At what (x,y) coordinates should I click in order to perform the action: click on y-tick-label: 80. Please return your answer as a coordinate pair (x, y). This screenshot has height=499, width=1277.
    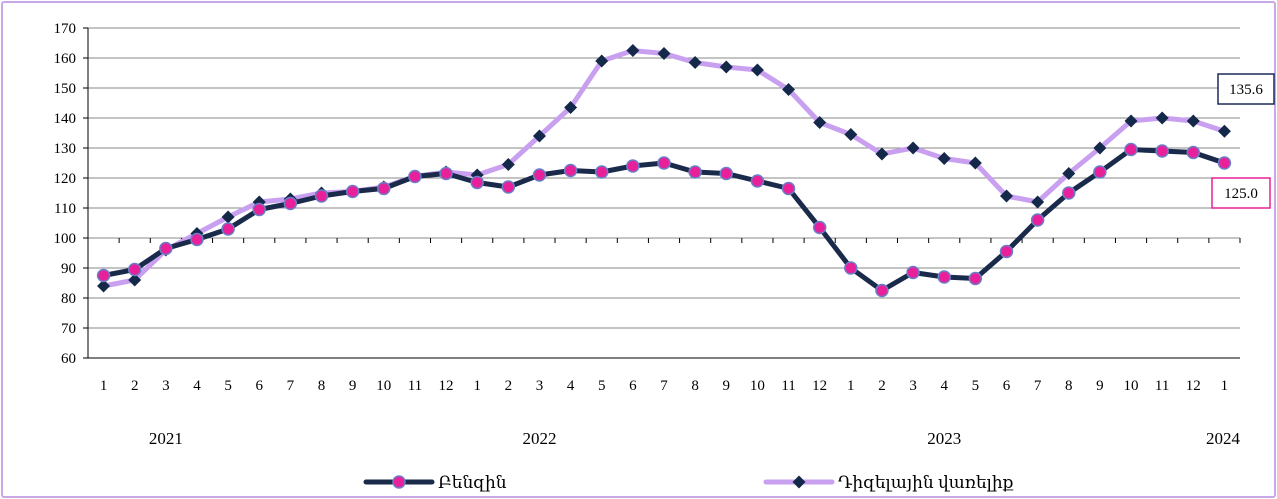
    Looking at the image, I should click on (68, 299).